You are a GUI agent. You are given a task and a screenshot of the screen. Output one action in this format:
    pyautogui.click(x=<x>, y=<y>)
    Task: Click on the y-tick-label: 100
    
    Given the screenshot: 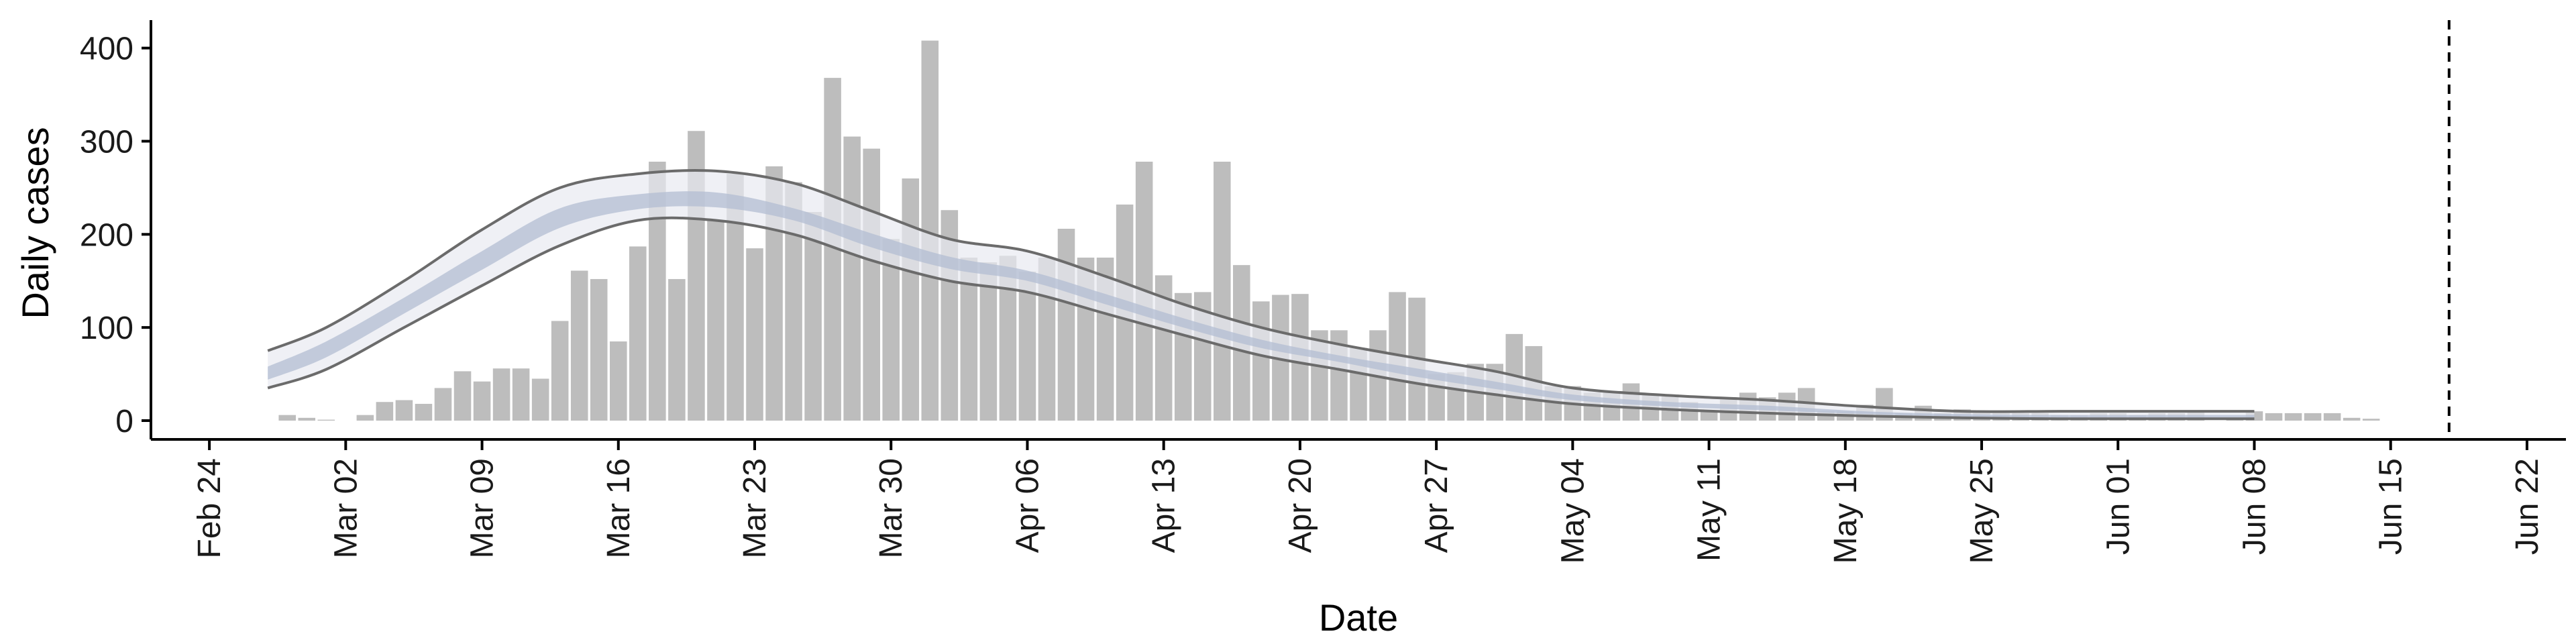 What is the action you would take?
    pyautogui.click(x=106, y=328)
    